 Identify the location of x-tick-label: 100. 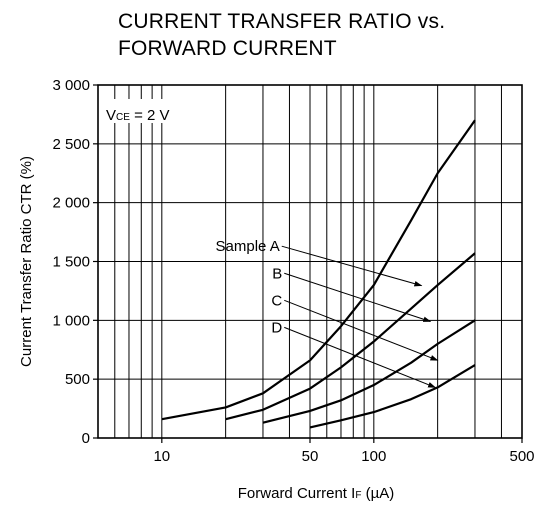
(373, 456).